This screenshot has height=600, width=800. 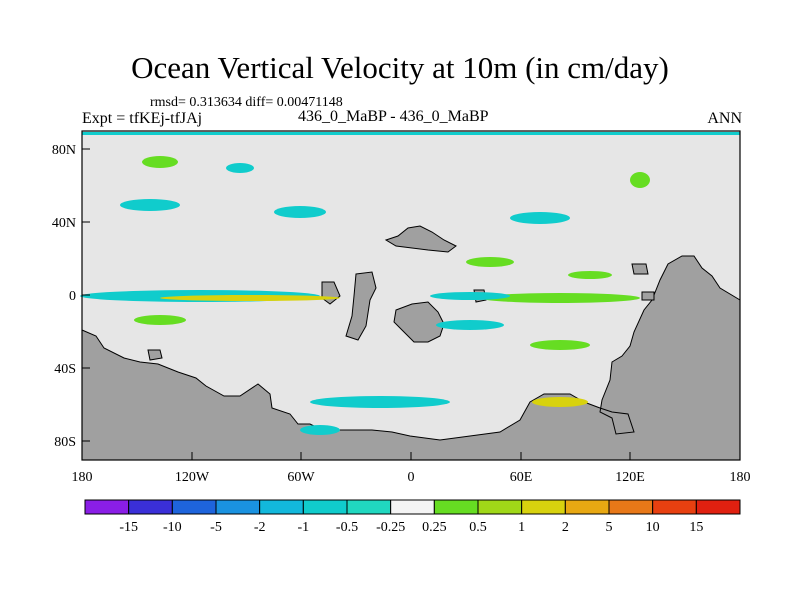 What do you see at coordinates (64, 223) in the screenshot?
I see `y-tick-label: 40N` at bounding box center [64, 223].